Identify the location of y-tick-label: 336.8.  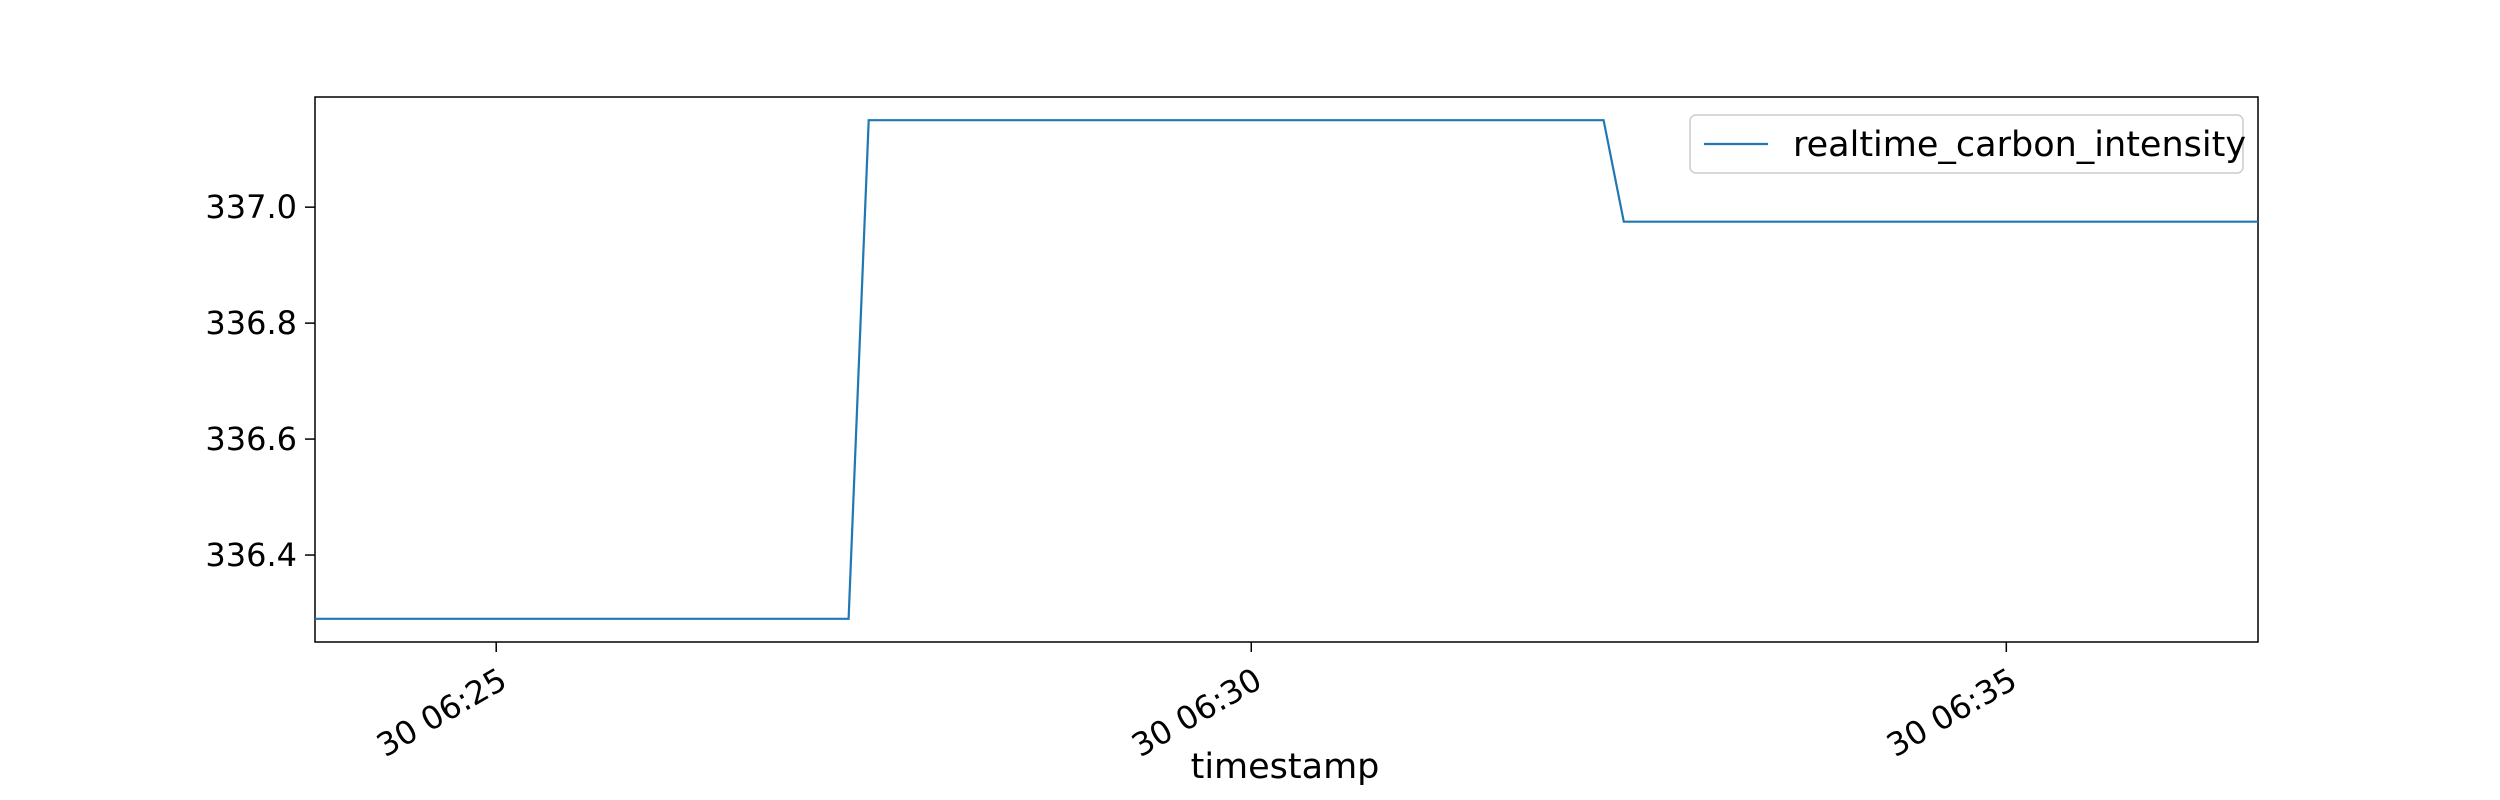
(251, 323).